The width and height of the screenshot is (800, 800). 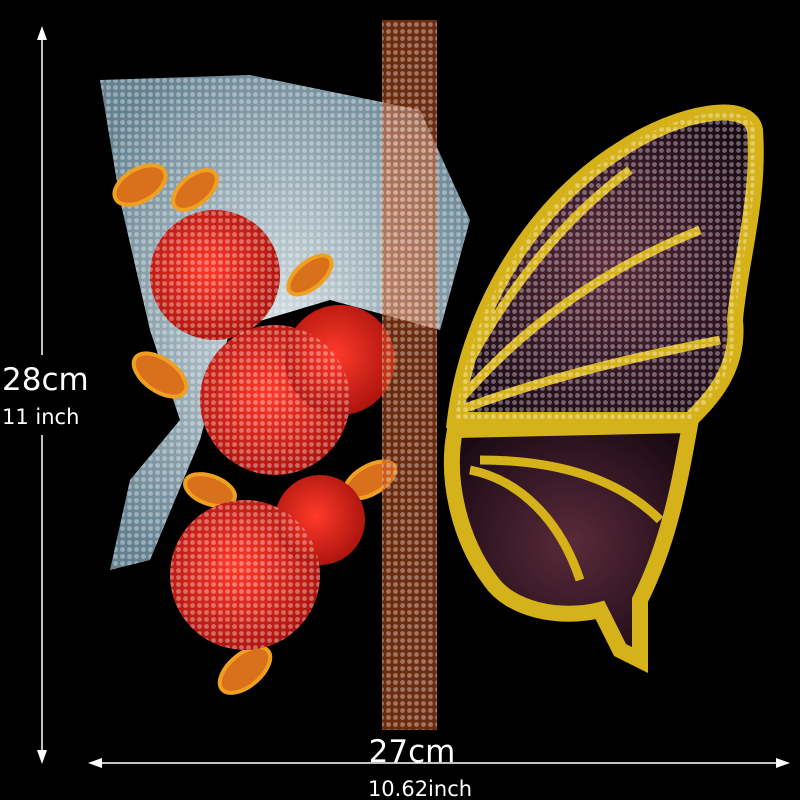 What do you see at coordinates (40, 417) in the screenshot?
I see `height-imperial: 11 inch` at bounding box center [40, 417].